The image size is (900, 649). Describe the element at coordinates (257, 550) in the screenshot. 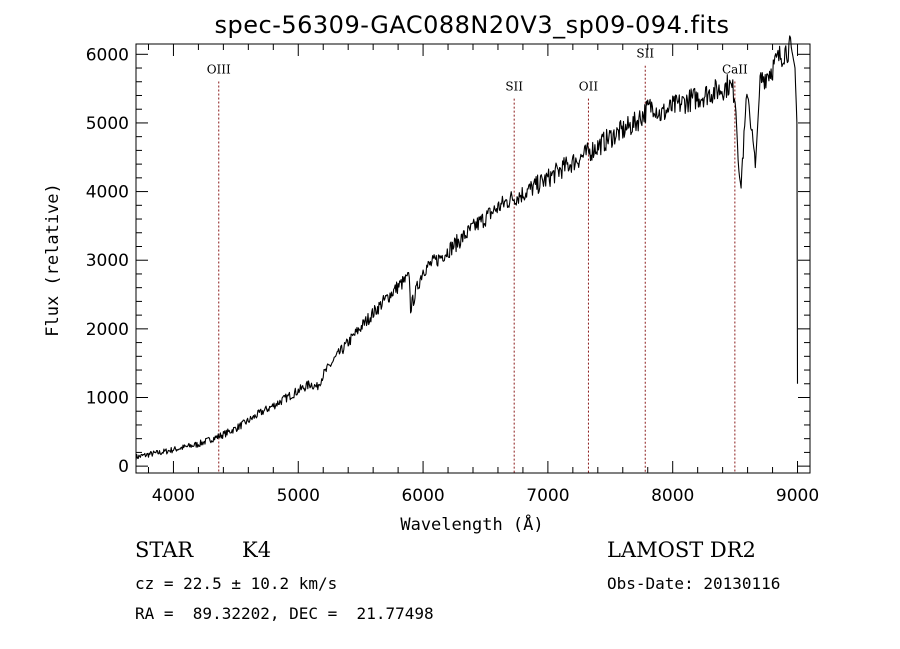

I see `object-subclass: K4` at that location.